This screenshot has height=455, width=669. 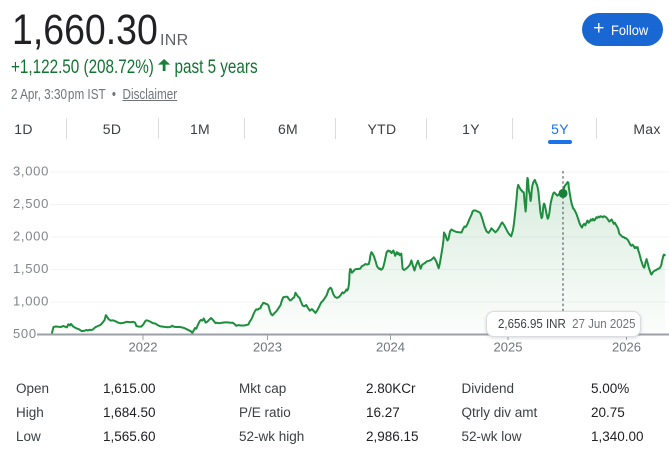 I want to click on svg-text: 2023, so click(x=267, y=347).